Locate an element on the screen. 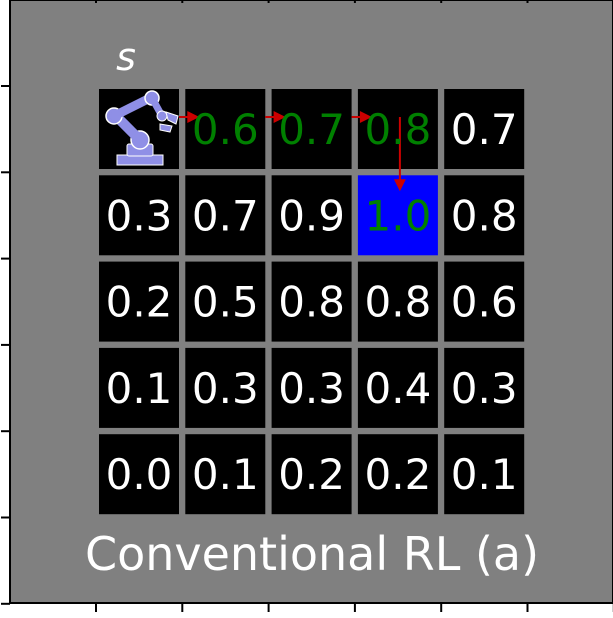 The height and width of the screenshot is (618, 613). policy-path is located at coordinates (292, 151).